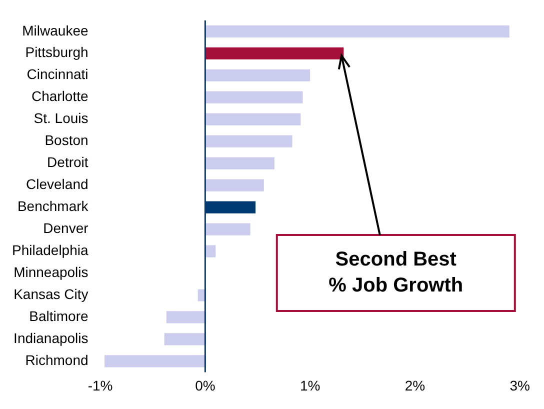 This screenshot has width=544, height=409. Describe the element at coordinates (56, 360) in the screenshot. I see `y-tick-label: Richmond` at that location.